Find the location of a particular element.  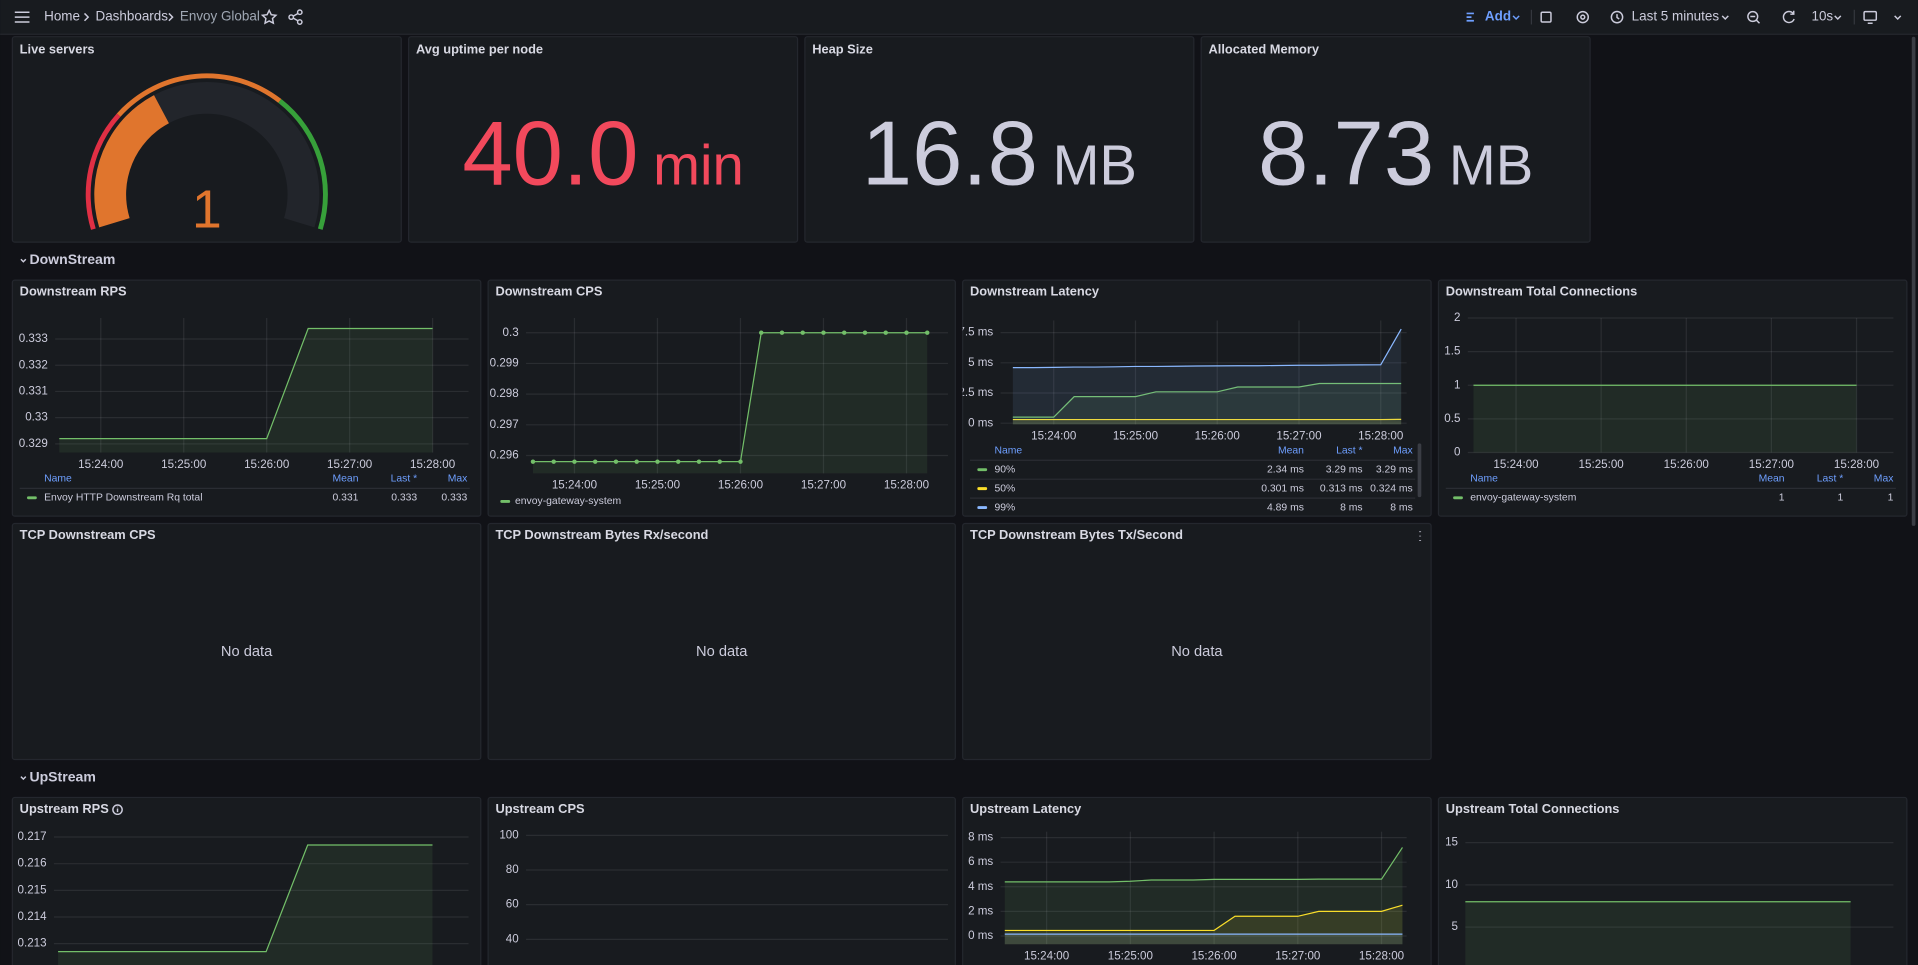

top-bar-bg is located at coordinates (959, 17).